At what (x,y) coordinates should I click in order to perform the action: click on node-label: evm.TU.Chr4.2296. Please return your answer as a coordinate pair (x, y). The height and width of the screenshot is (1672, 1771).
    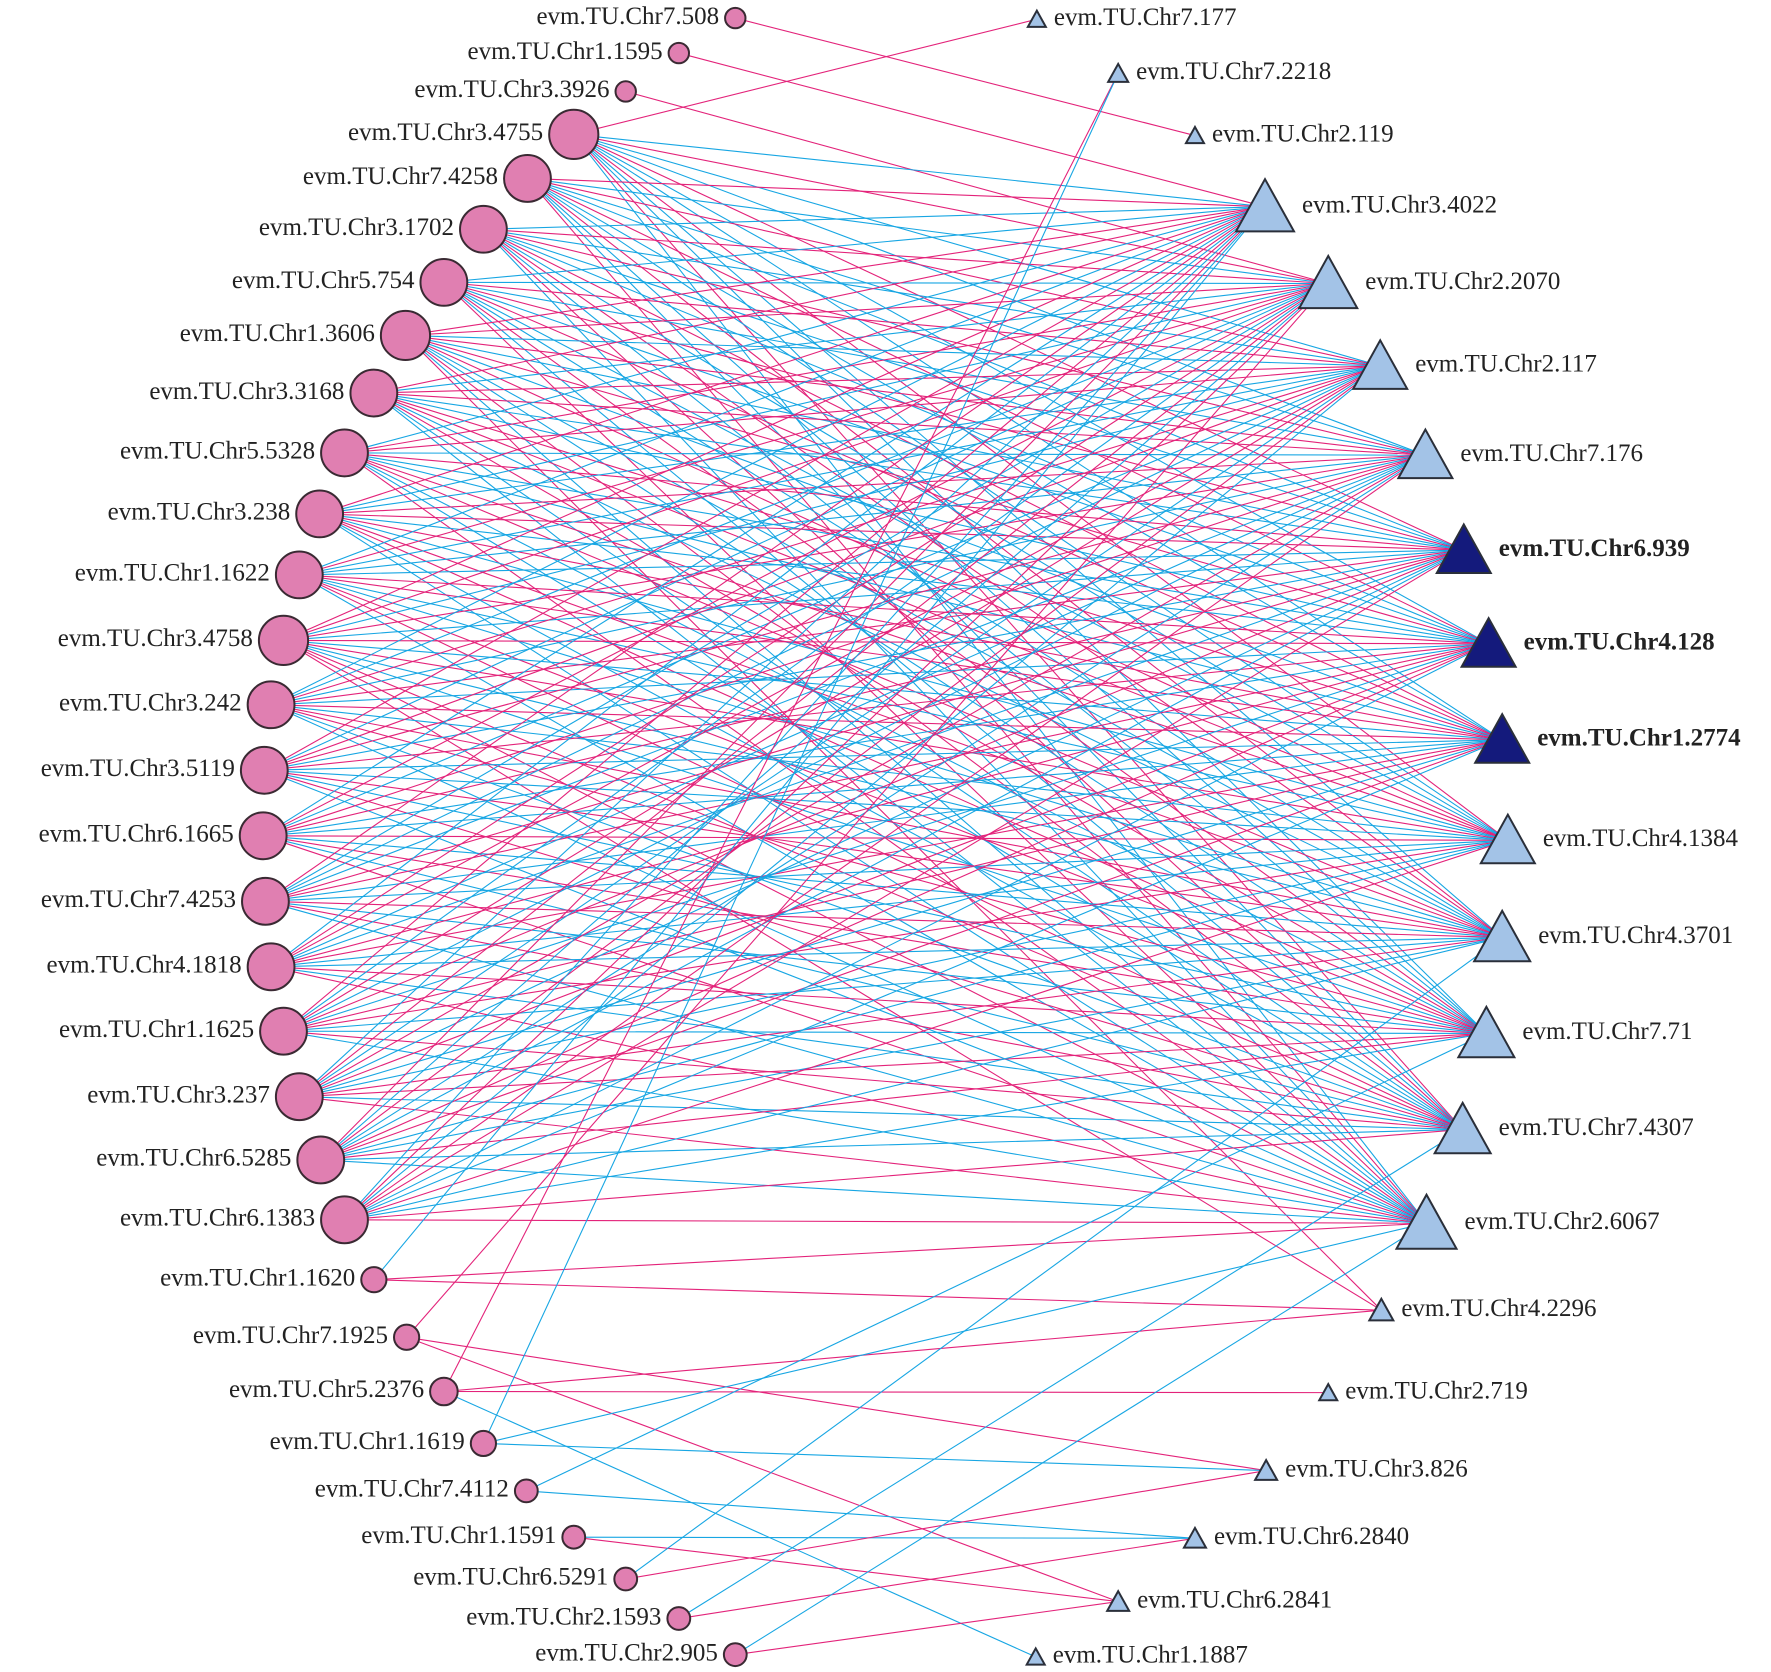
    Looking at the image, I should click on (1498, 1308).